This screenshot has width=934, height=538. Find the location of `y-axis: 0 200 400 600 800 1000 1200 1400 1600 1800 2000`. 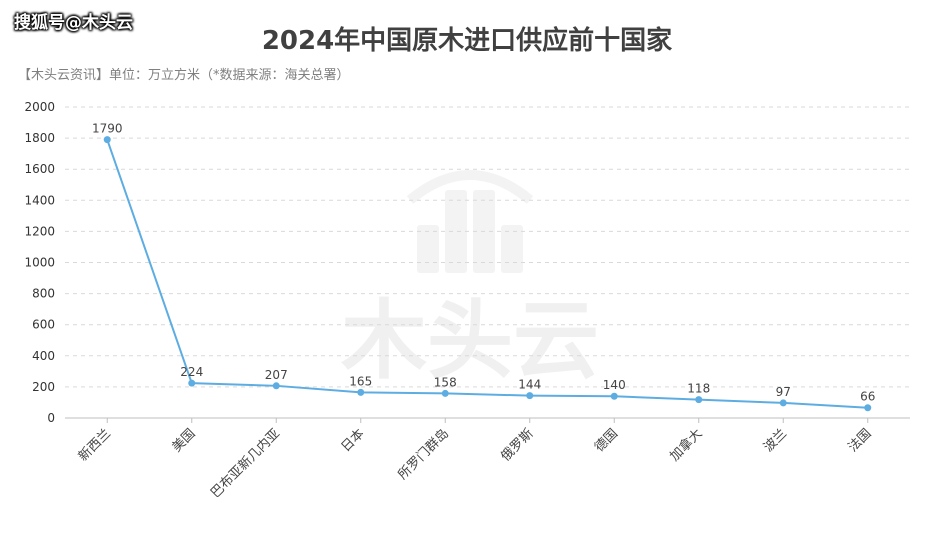

y-axis: 0 200 400 600 800 1000 1200 1400 1600 1800 2000 is located at coordinates (39, 262).